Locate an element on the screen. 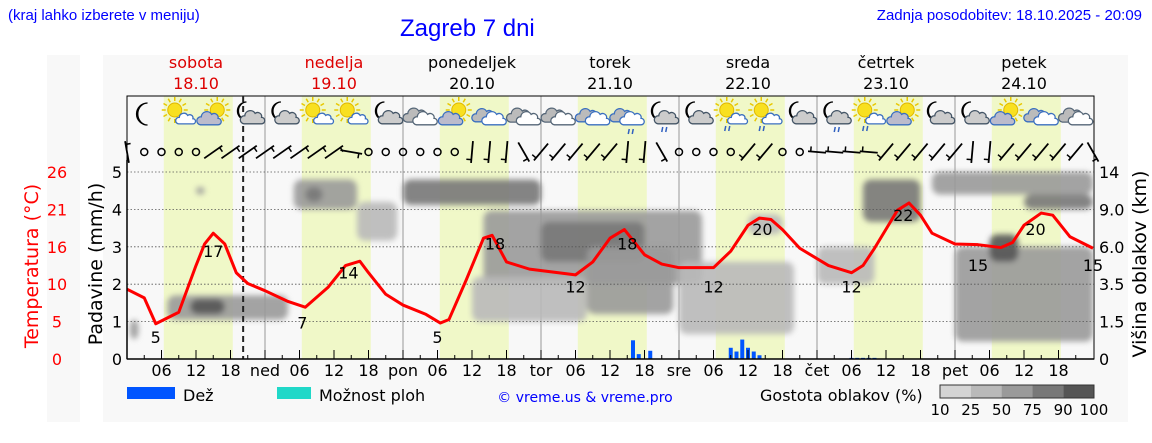 The image size is (1152, 443). cloud-height-tick: 9.0 is located at coordinates (1111, 209).